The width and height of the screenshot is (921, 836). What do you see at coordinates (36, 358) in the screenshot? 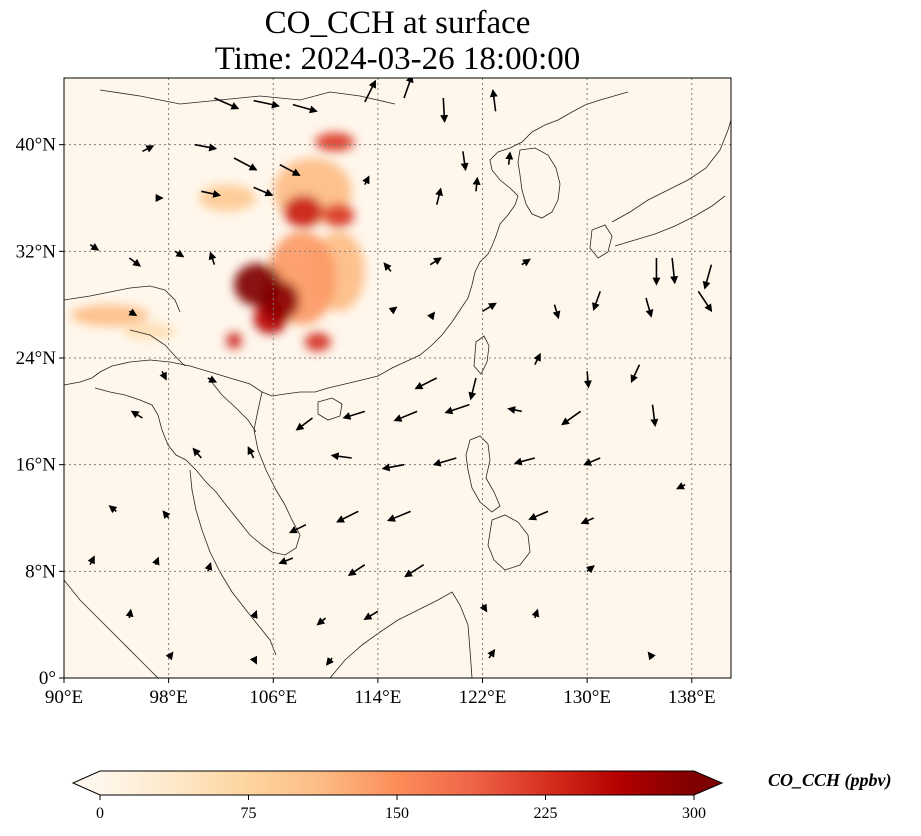
I see `y-tick-label: 24°N` at bounding box center [36, 358].